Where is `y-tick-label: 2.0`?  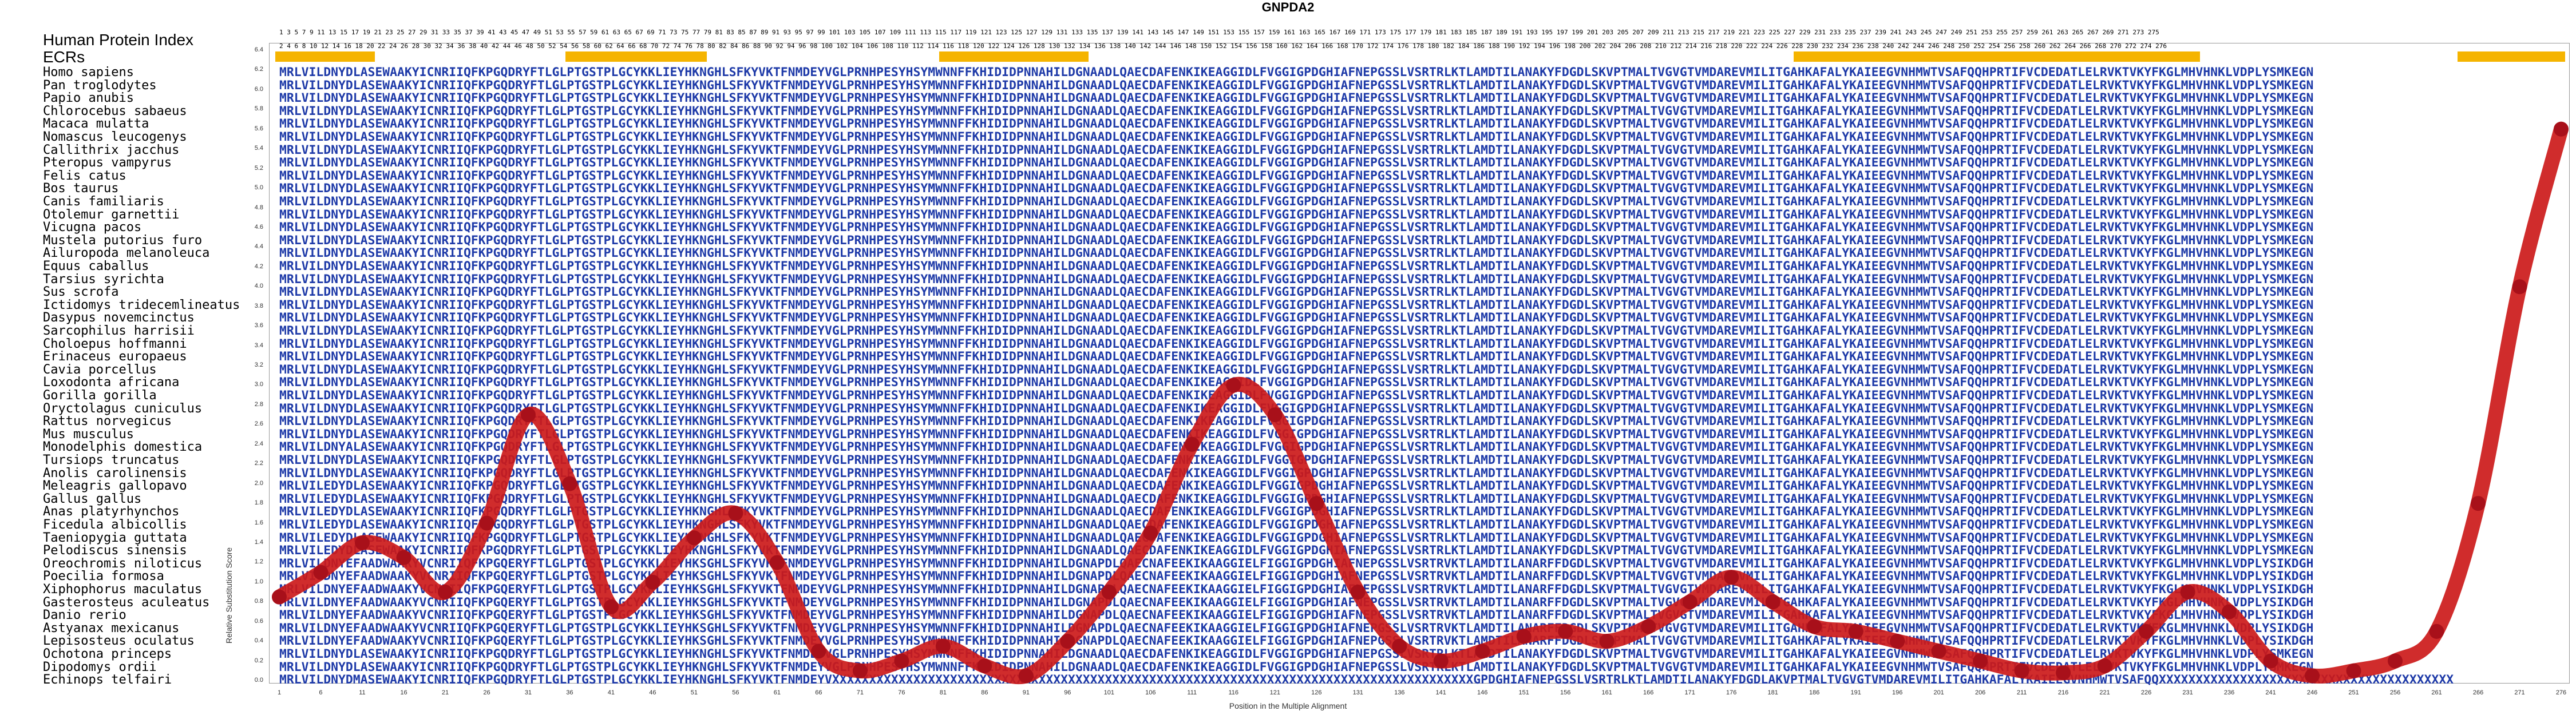
y-tick-label: 2.0 is located at coordinates (258, 483).